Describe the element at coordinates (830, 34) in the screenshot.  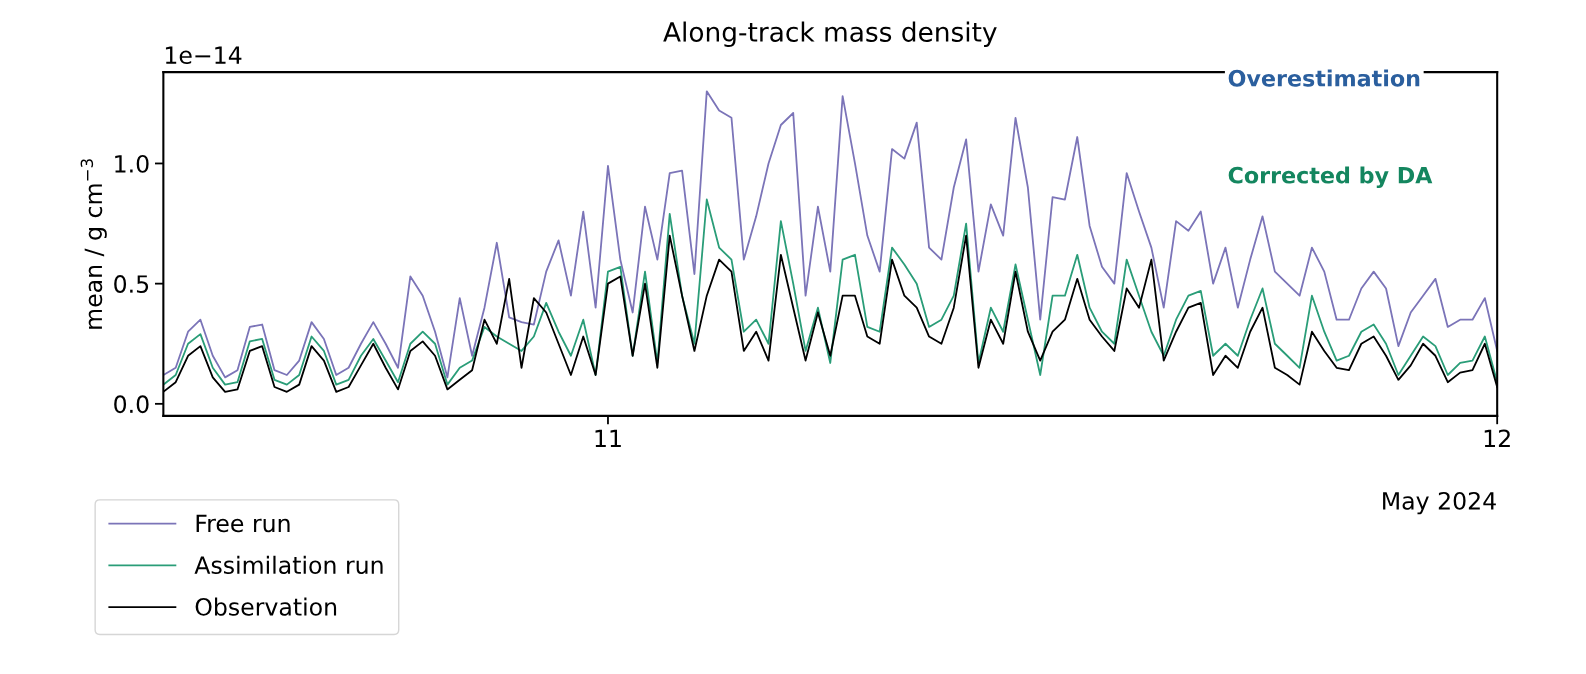
I see `chart-title: Along-track mass density` at that location.